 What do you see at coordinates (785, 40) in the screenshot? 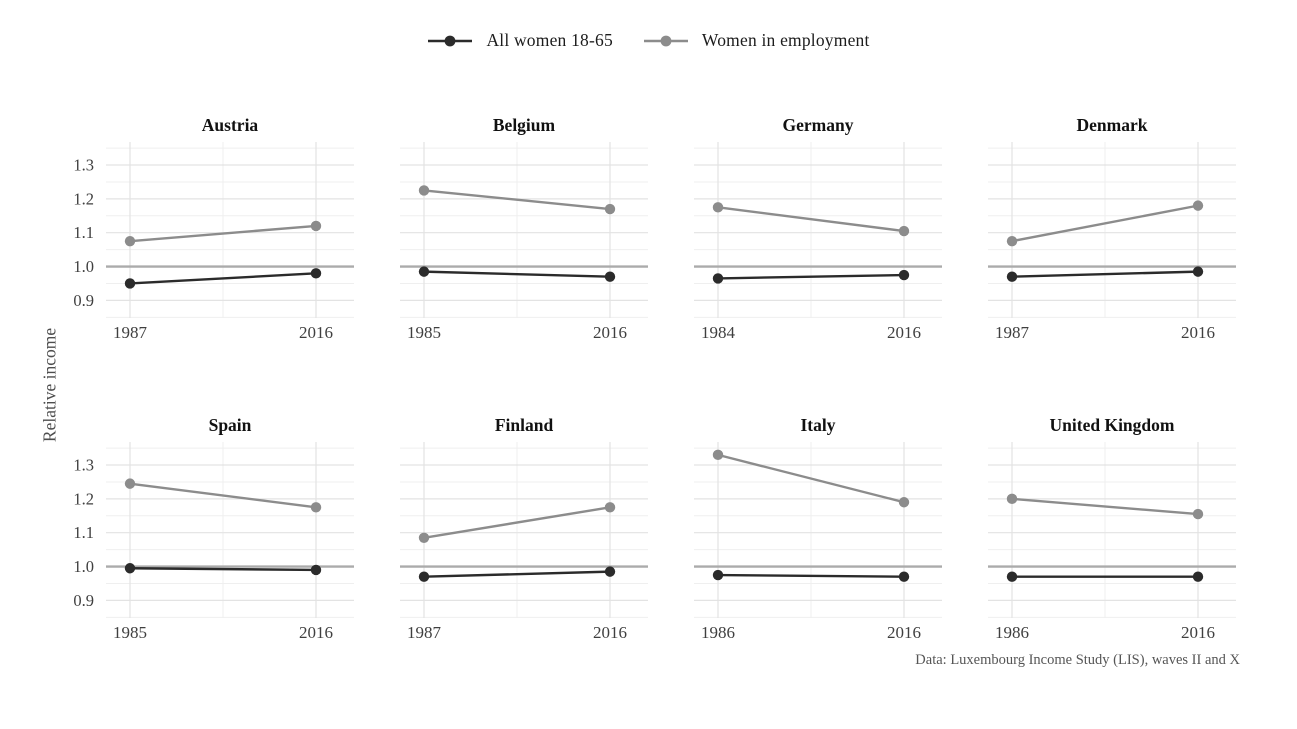
I see `legend-label: Women in employment` at bounding box center [785, 40].